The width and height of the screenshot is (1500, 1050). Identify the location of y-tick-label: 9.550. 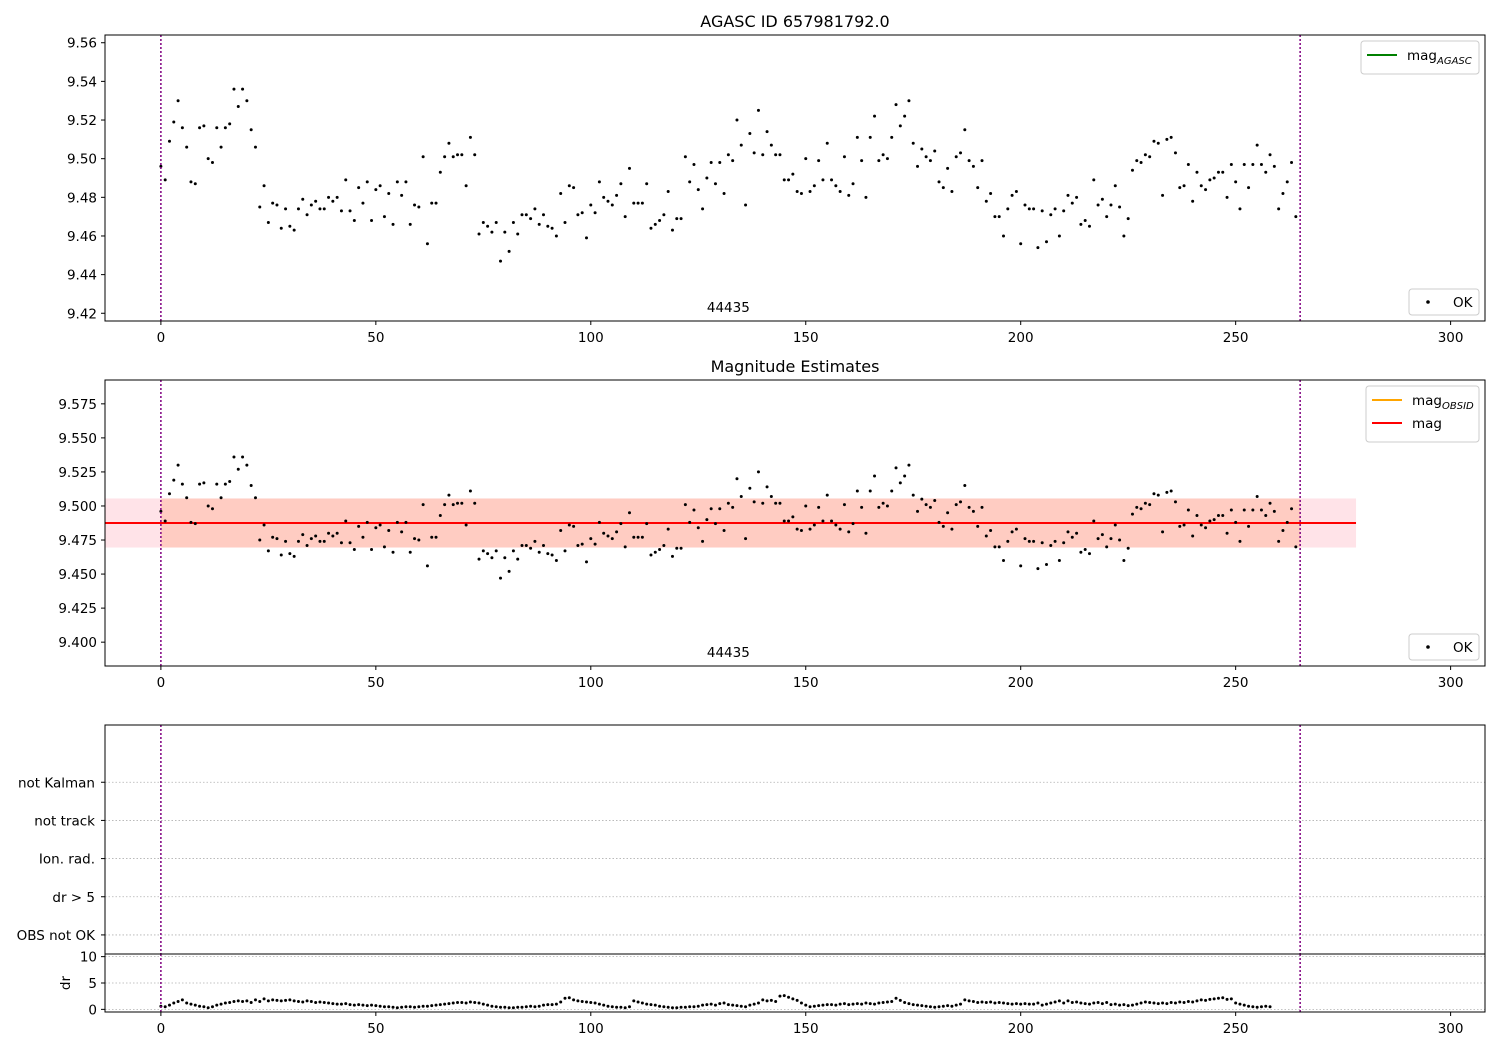
(77, 439).